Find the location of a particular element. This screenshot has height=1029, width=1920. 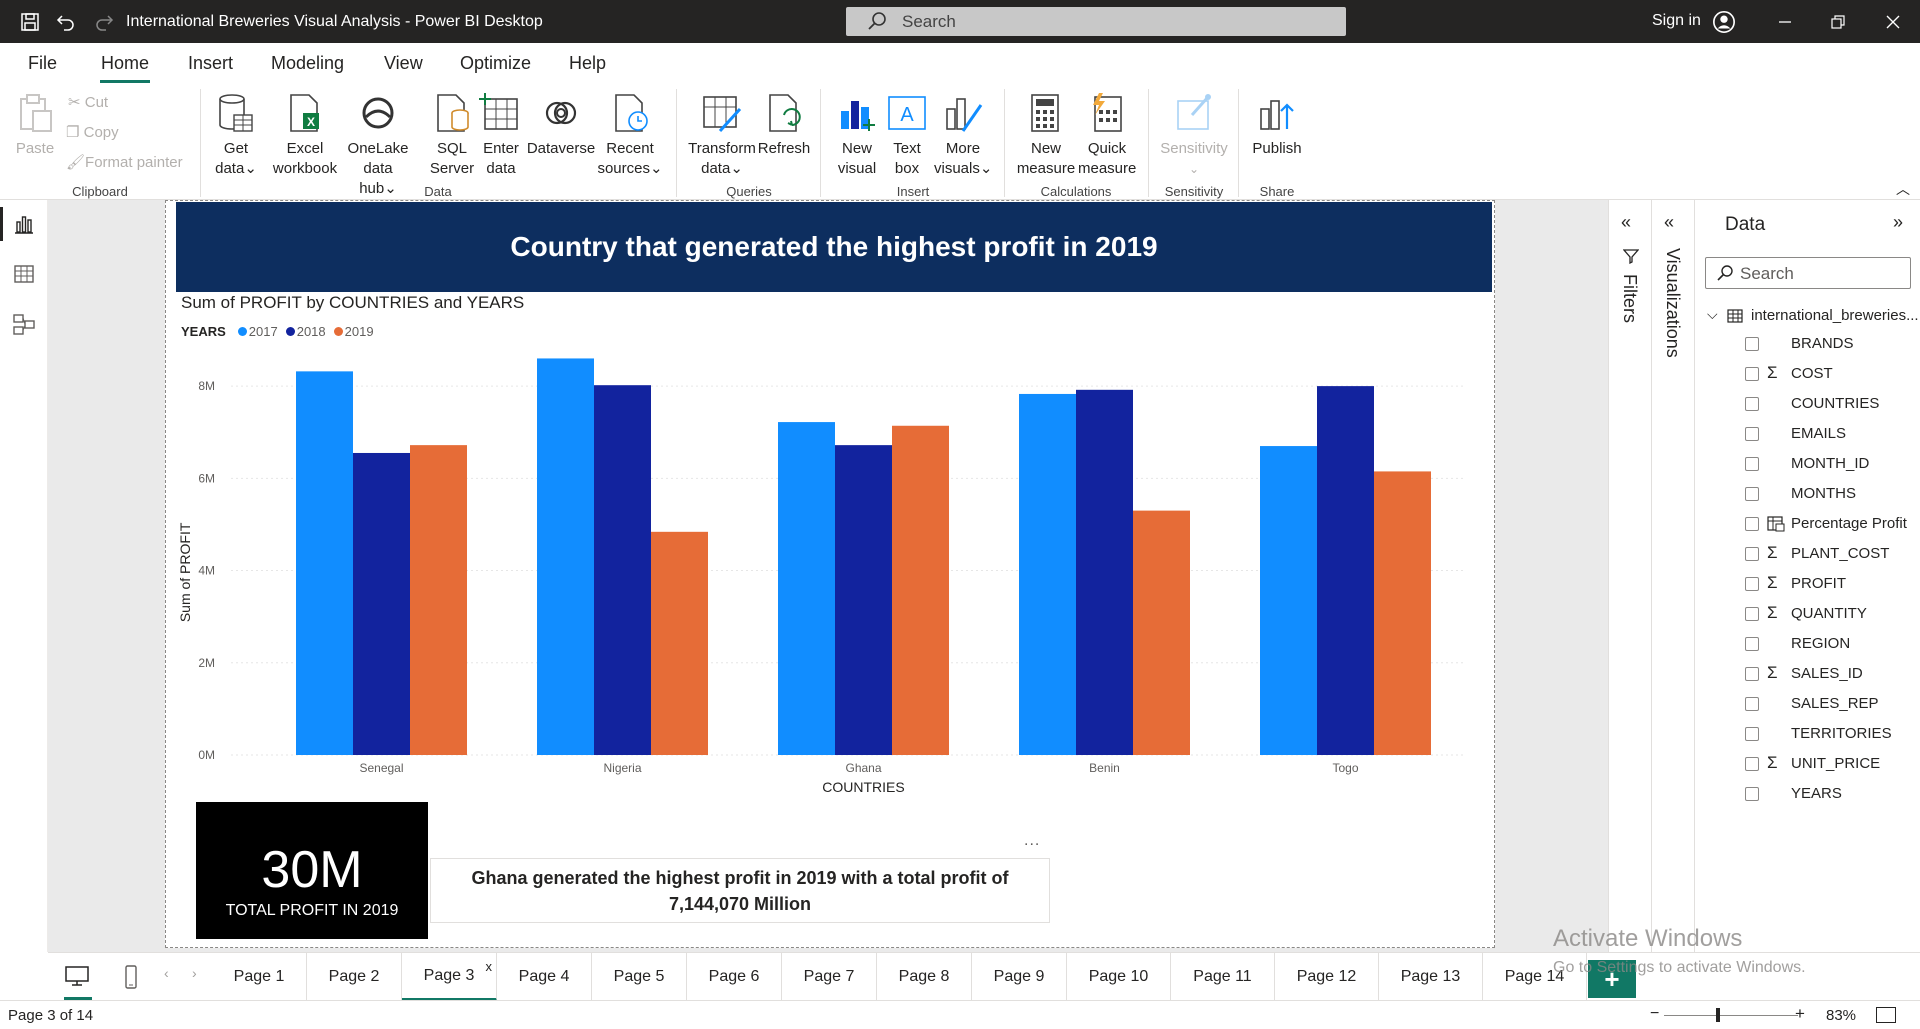

bar-ghana-2018 is located at coordinates (863, 600).